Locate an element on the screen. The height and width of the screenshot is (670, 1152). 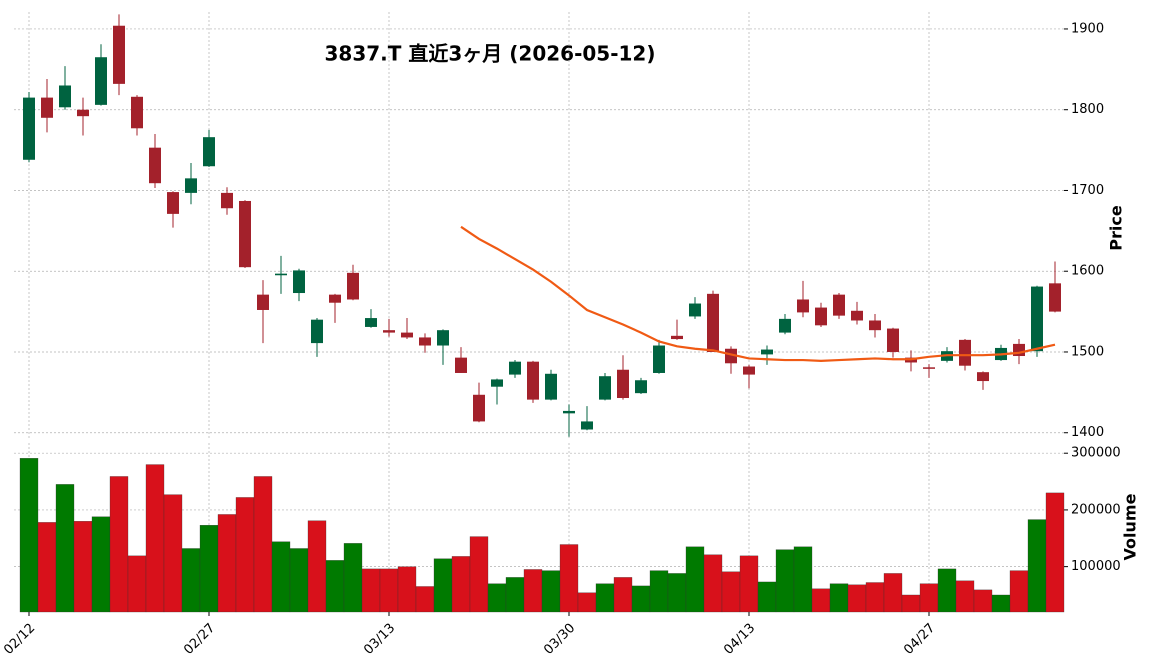
x-tick-label: 02/27 is located at coordinates (199, 639).